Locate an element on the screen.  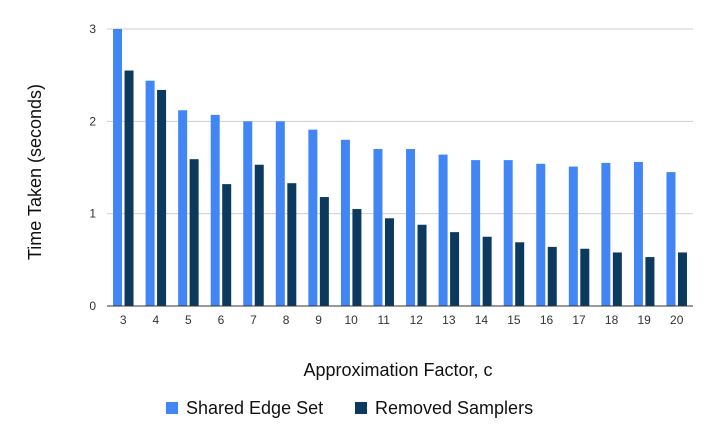
x-tick-label: 12 is located at coordinates (417, 320).